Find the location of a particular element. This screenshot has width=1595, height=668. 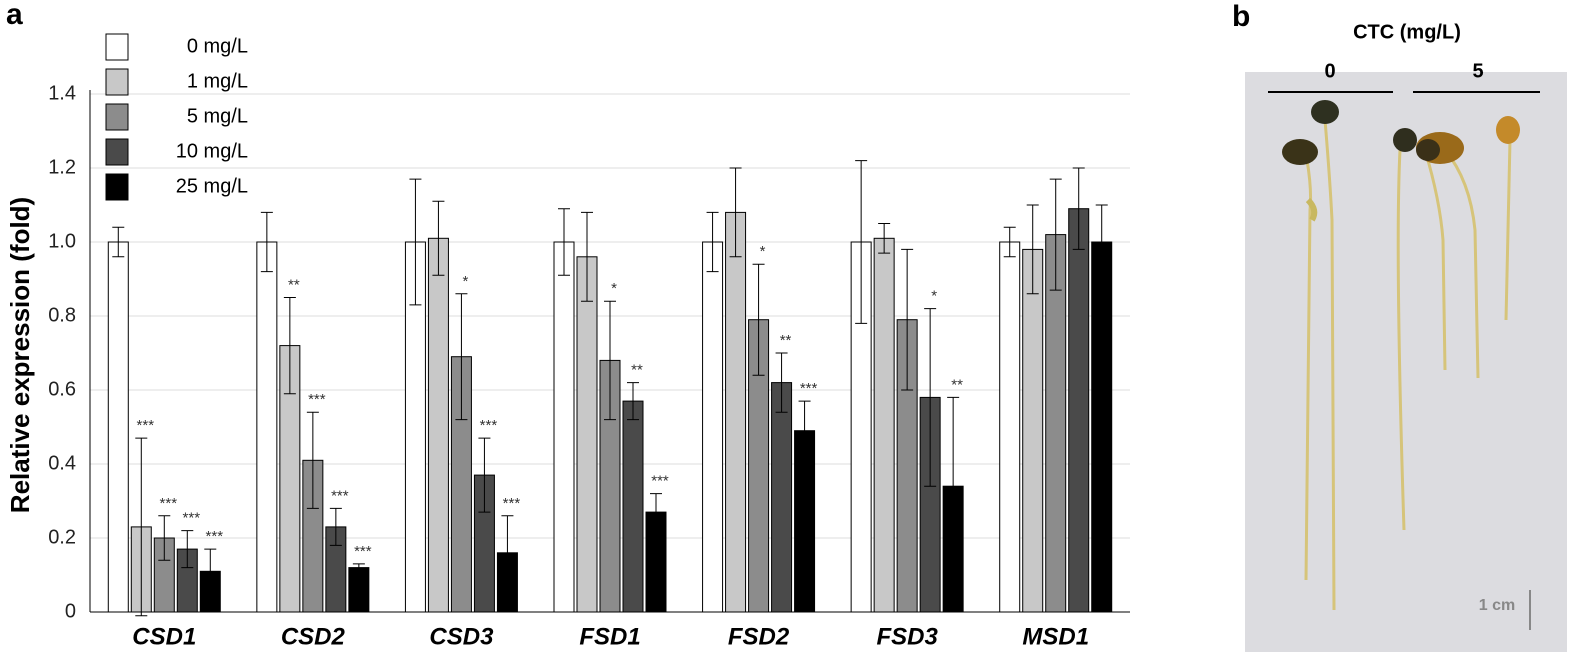

y-tick-label: 0 is located at coordinates (70, 611).